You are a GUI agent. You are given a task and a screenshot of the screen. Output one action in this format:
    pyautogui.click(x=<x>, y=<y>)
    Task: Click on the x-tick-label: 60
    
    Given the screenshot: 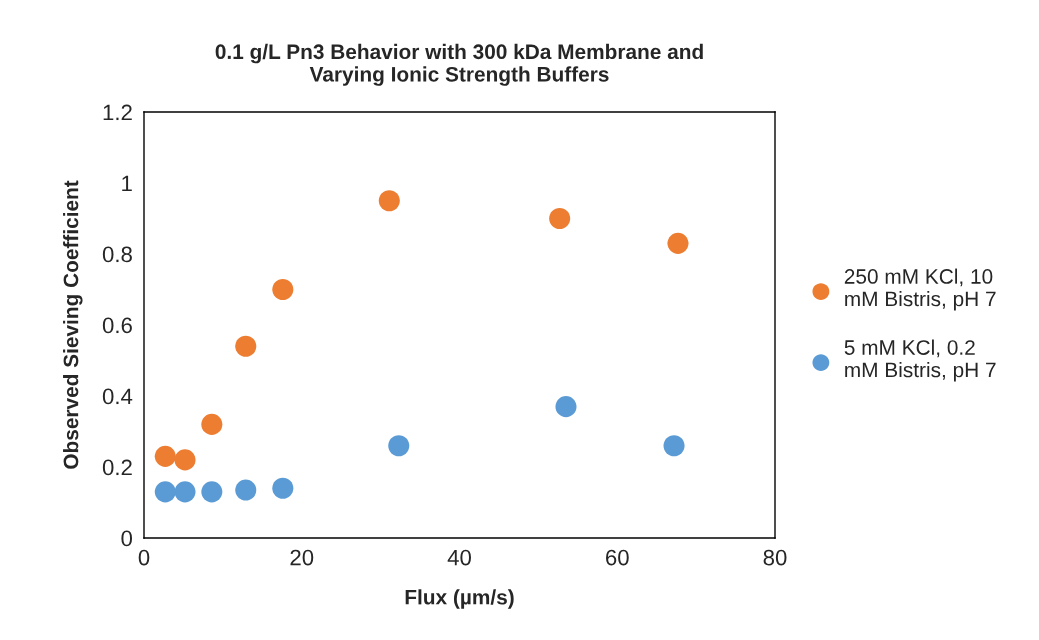 What is the action you would take?
    pyautogui.click(x=617, y=557)
    